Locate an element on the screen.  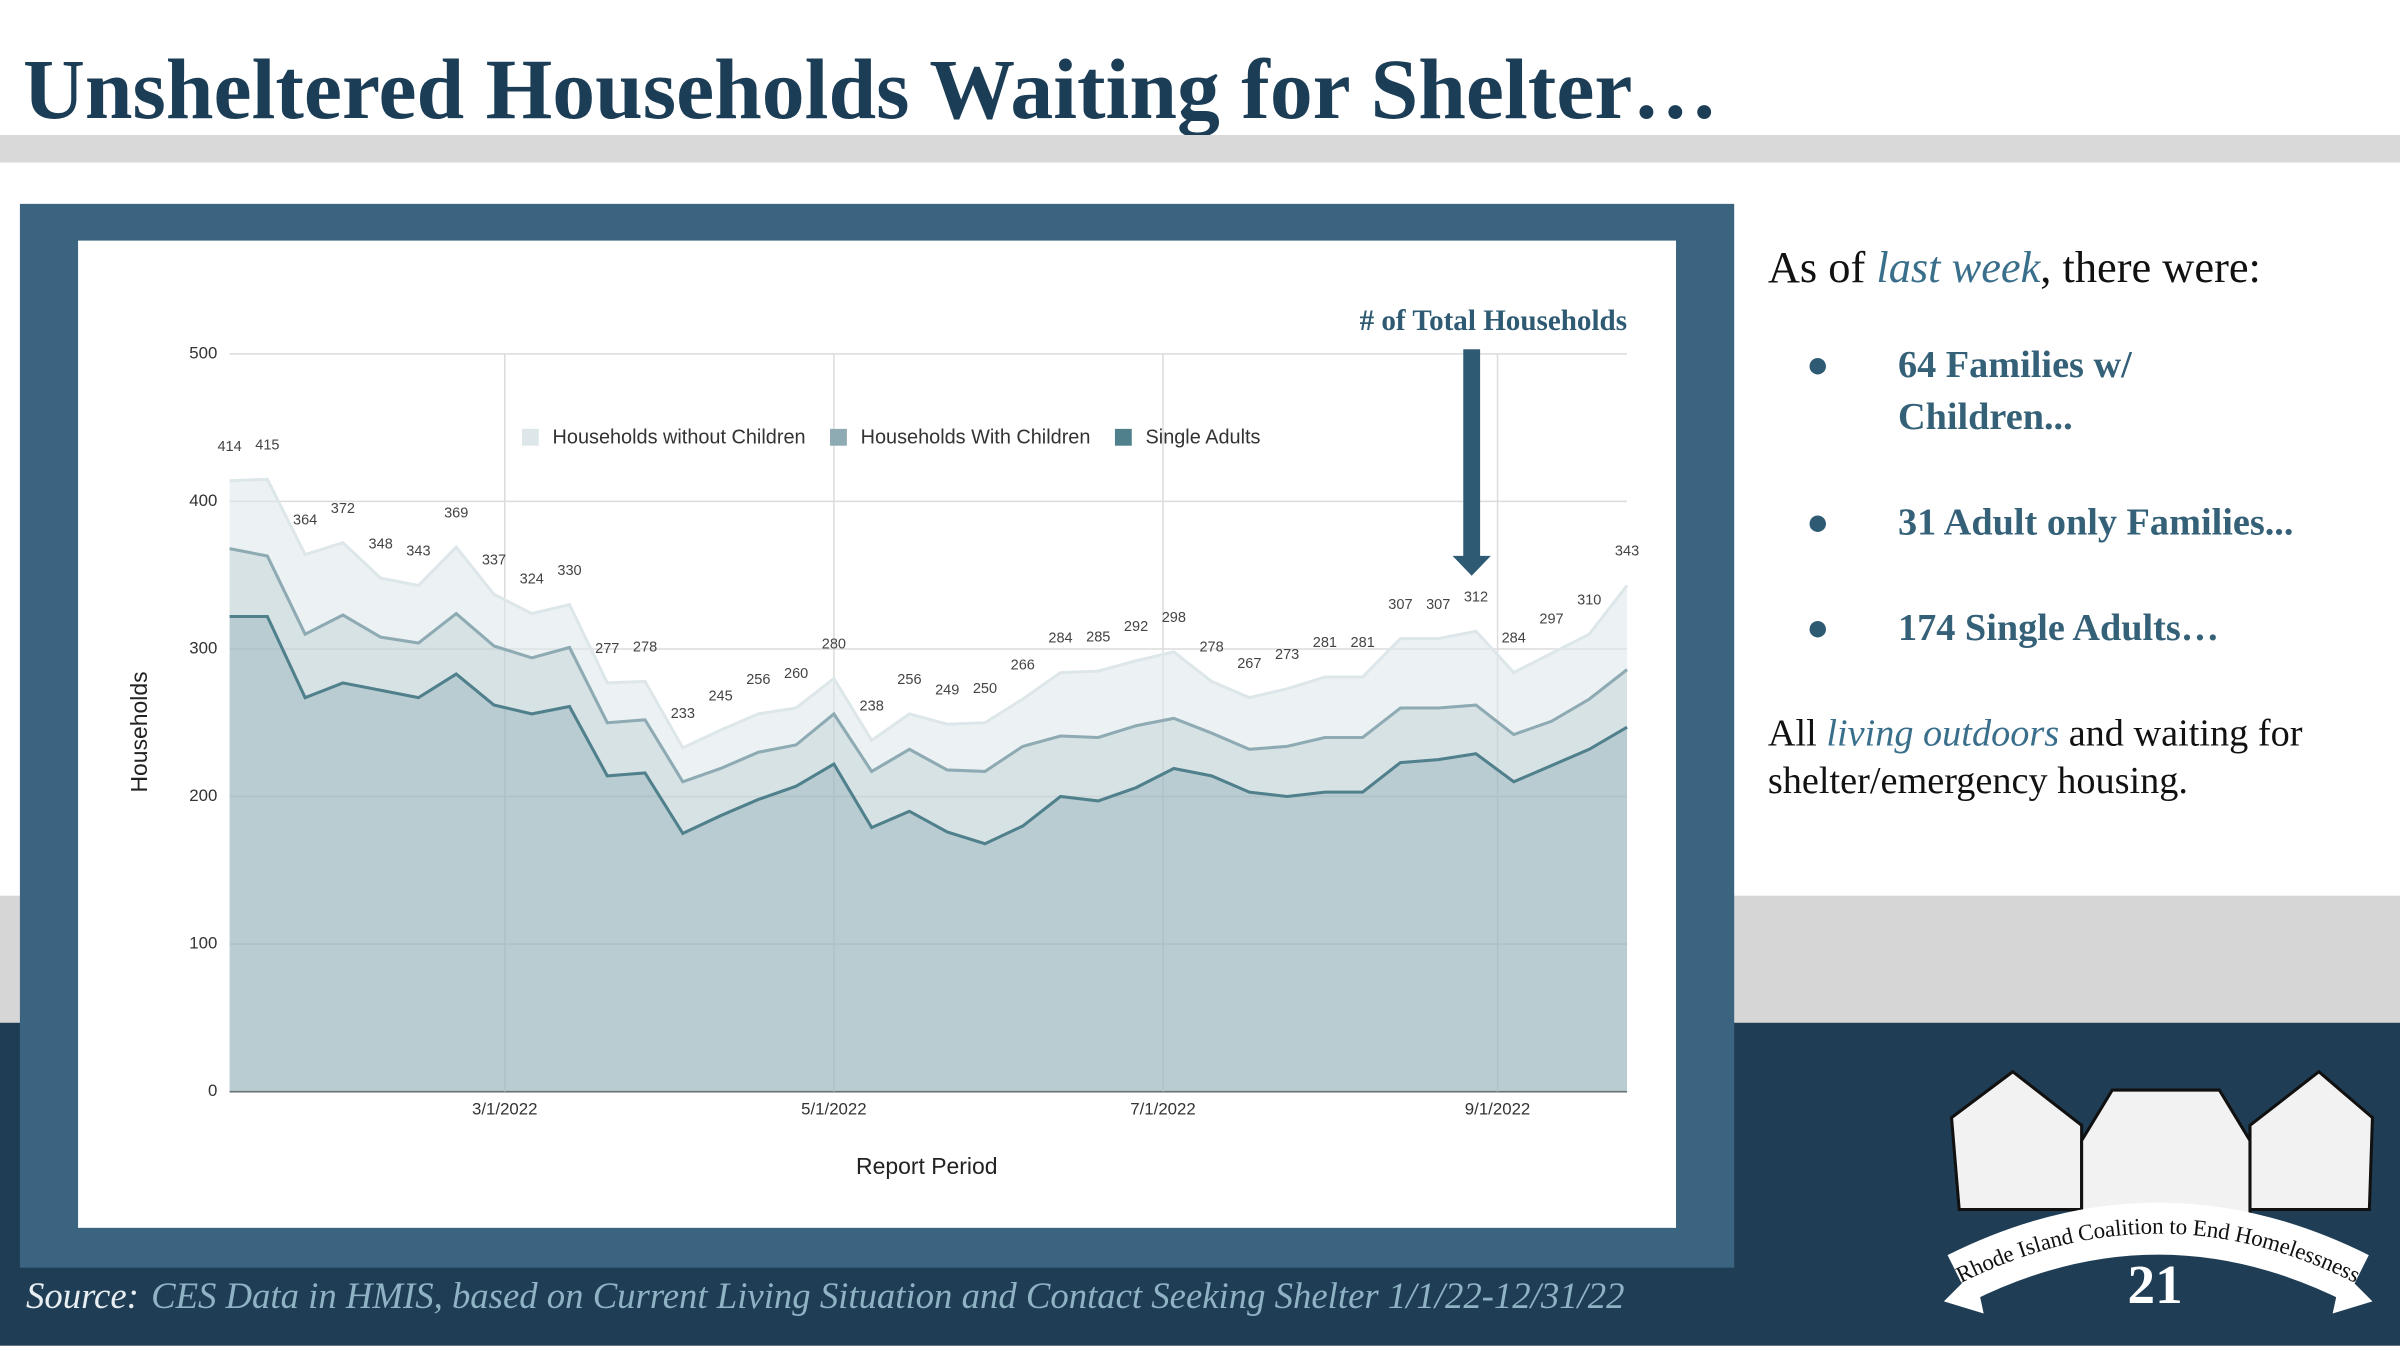
x-axis-title: Report Period is located at coordinates (927, 1166).